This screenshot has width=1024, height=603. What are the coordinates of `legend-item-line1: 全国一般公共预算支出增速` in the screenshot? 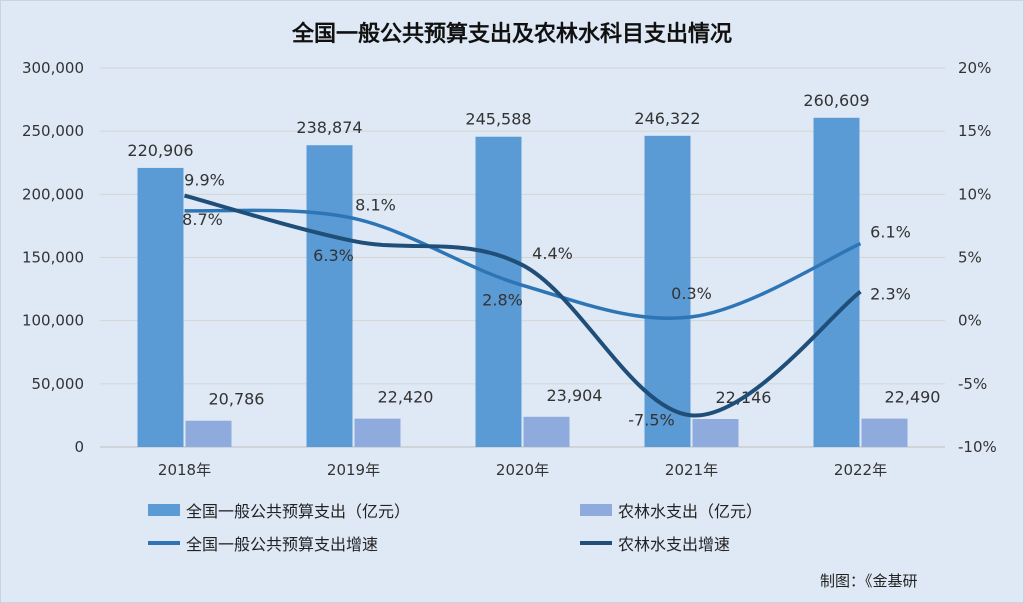 It's located at (263, 543).